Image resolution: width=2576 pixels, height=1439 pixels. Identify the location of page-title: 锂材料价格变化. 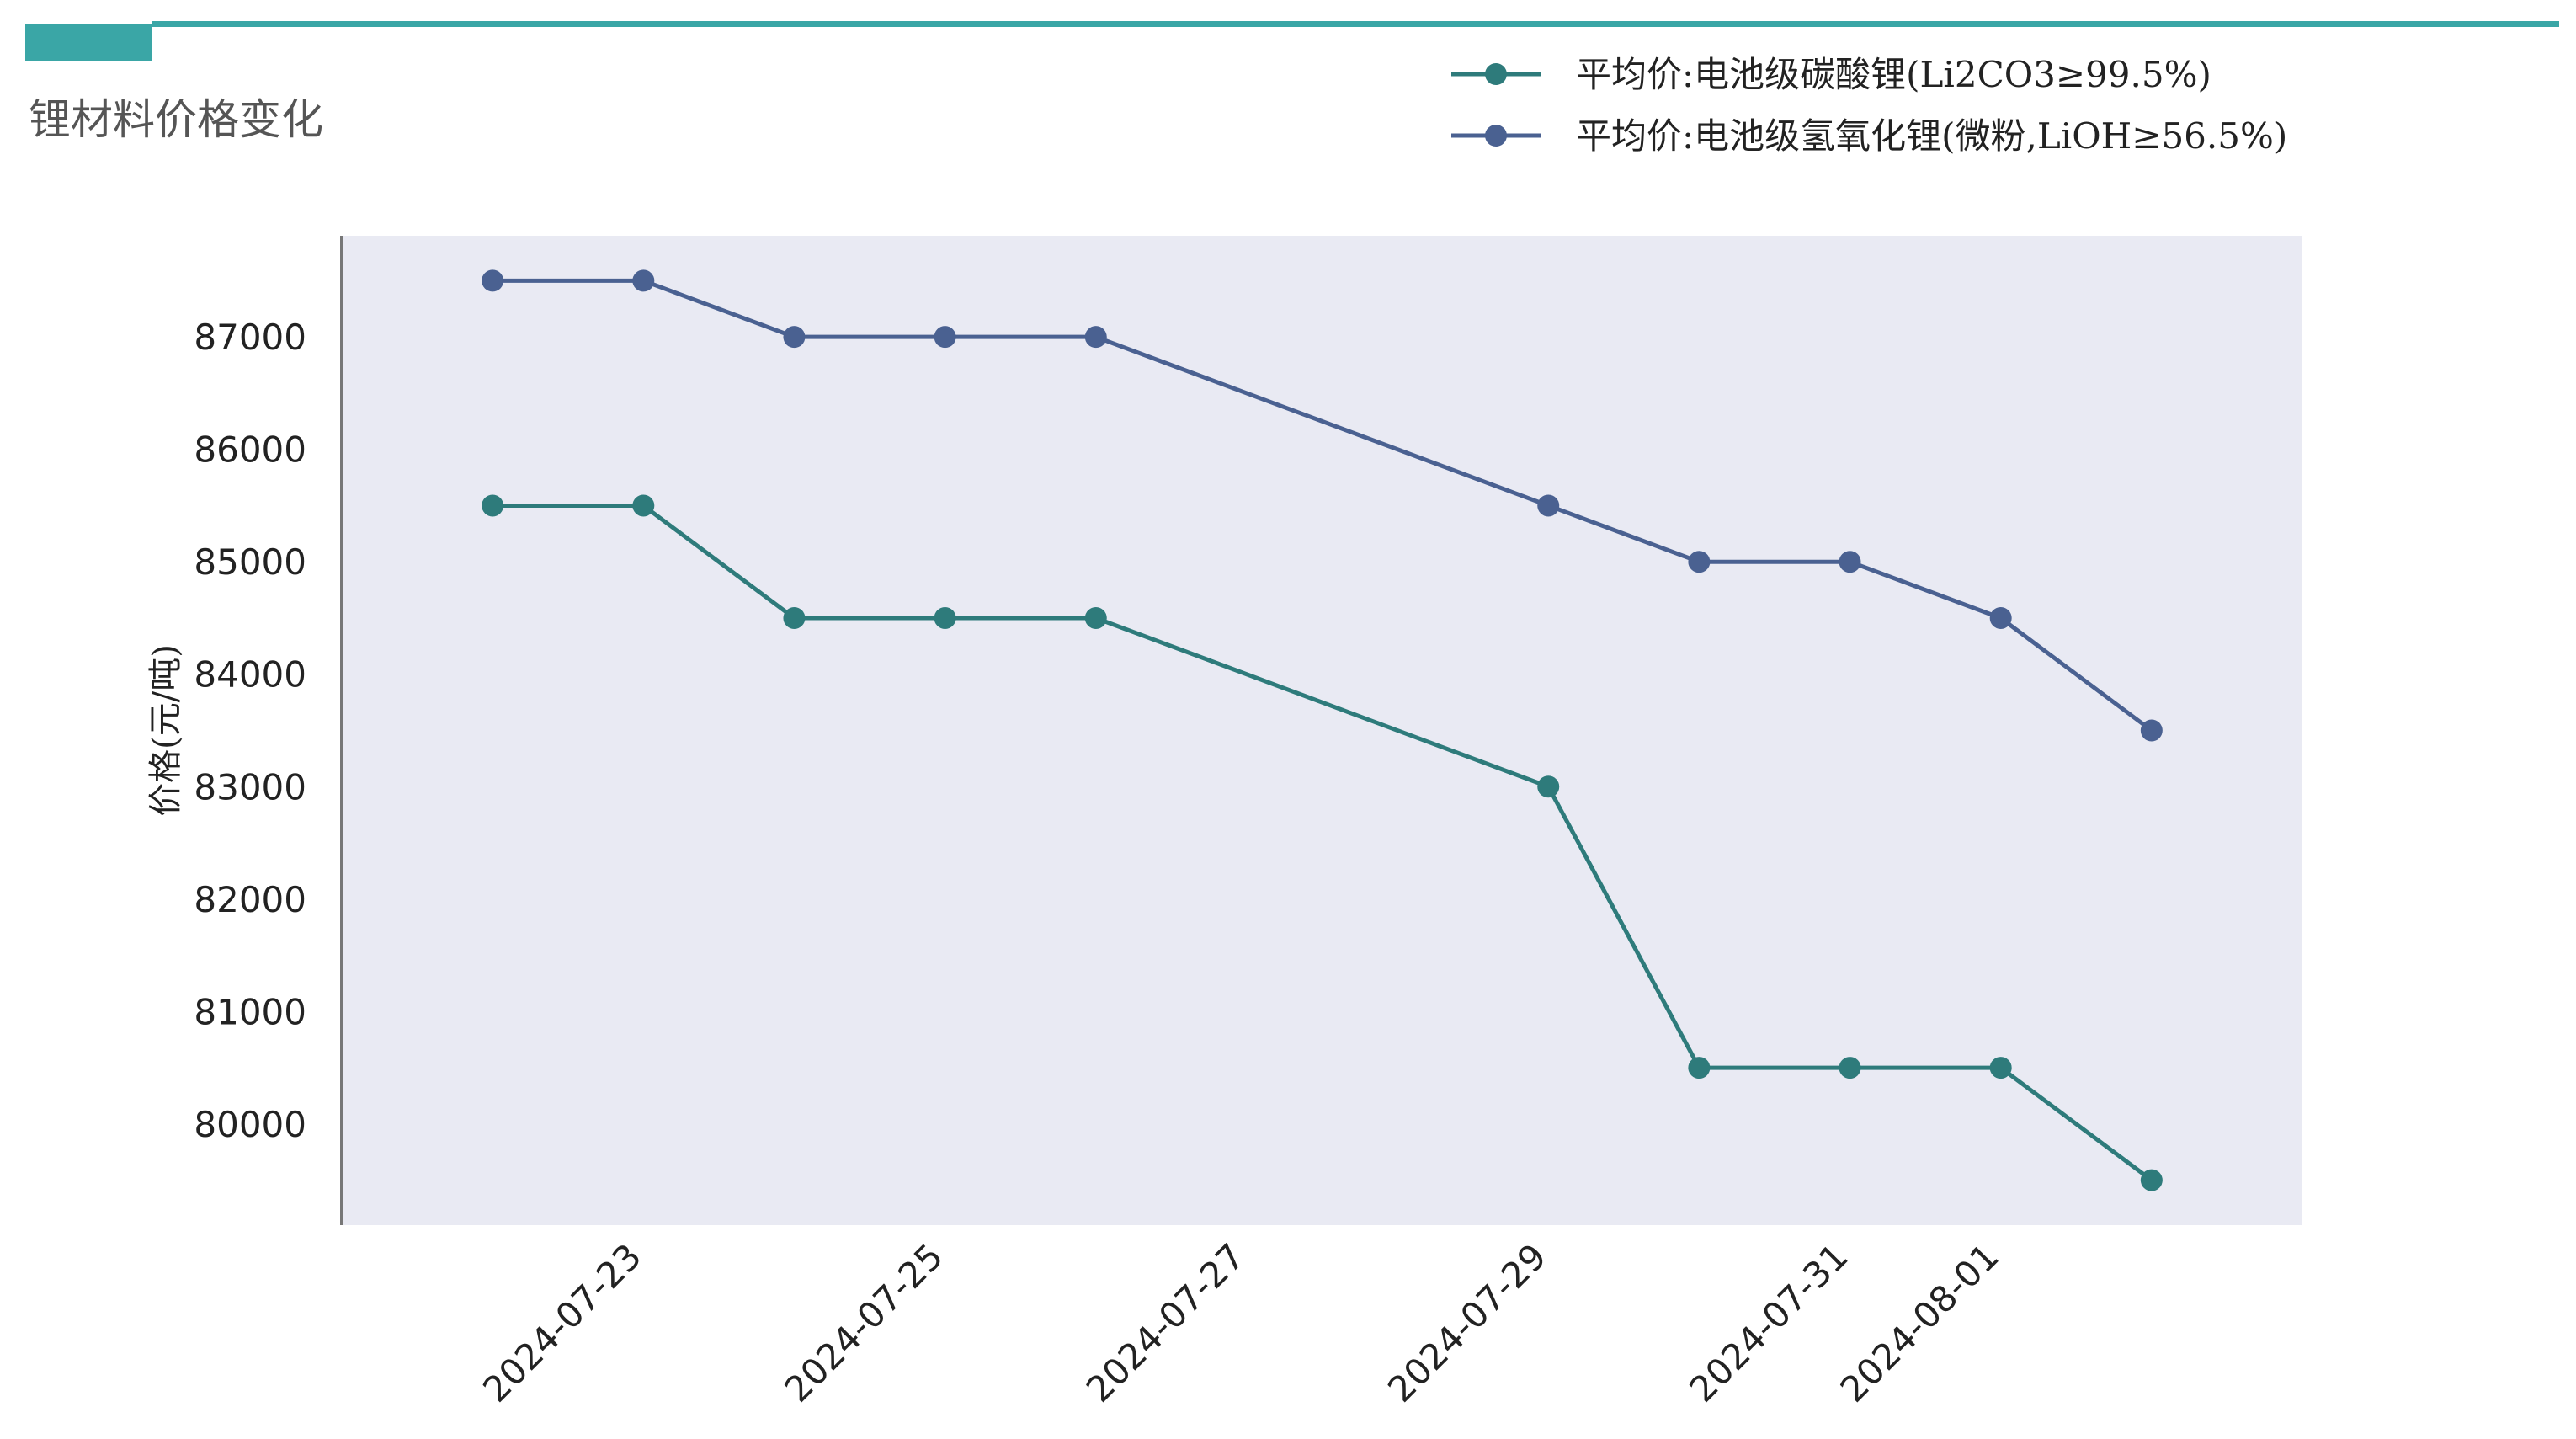
(176, 119).